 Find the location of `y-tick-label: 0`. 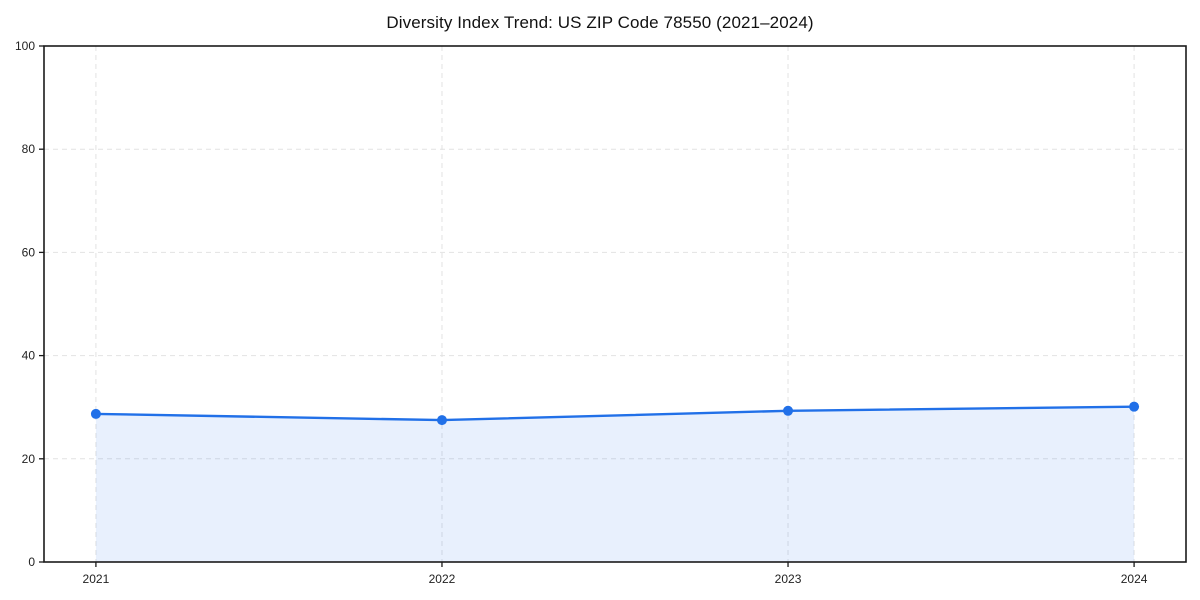

y-tick-label: 0 is located at coordinates (31, 562).